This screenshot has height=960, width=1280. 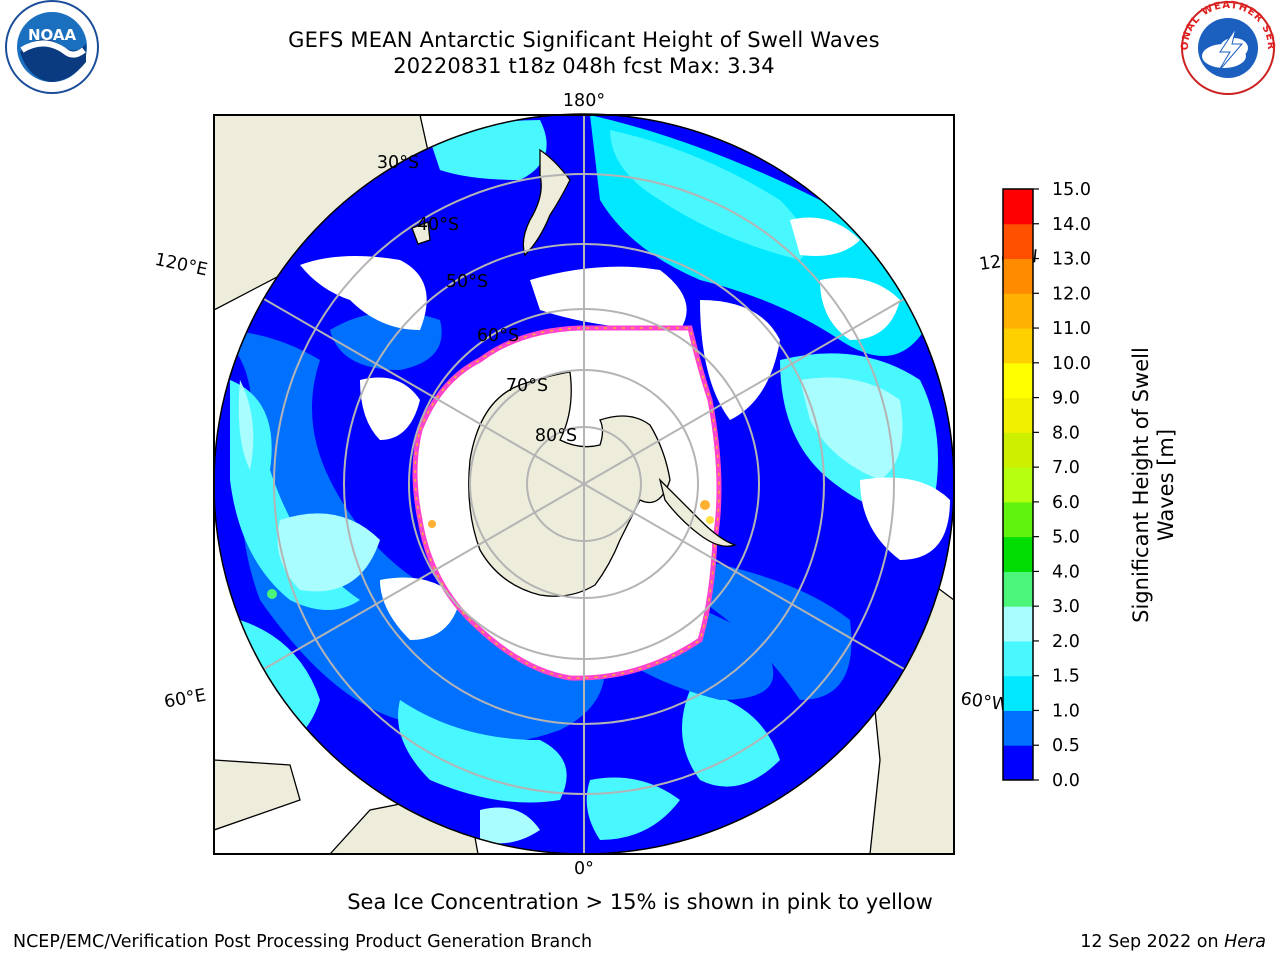 I want to click on noaa-logo-text: NOAA, so click(x=52, y=35).